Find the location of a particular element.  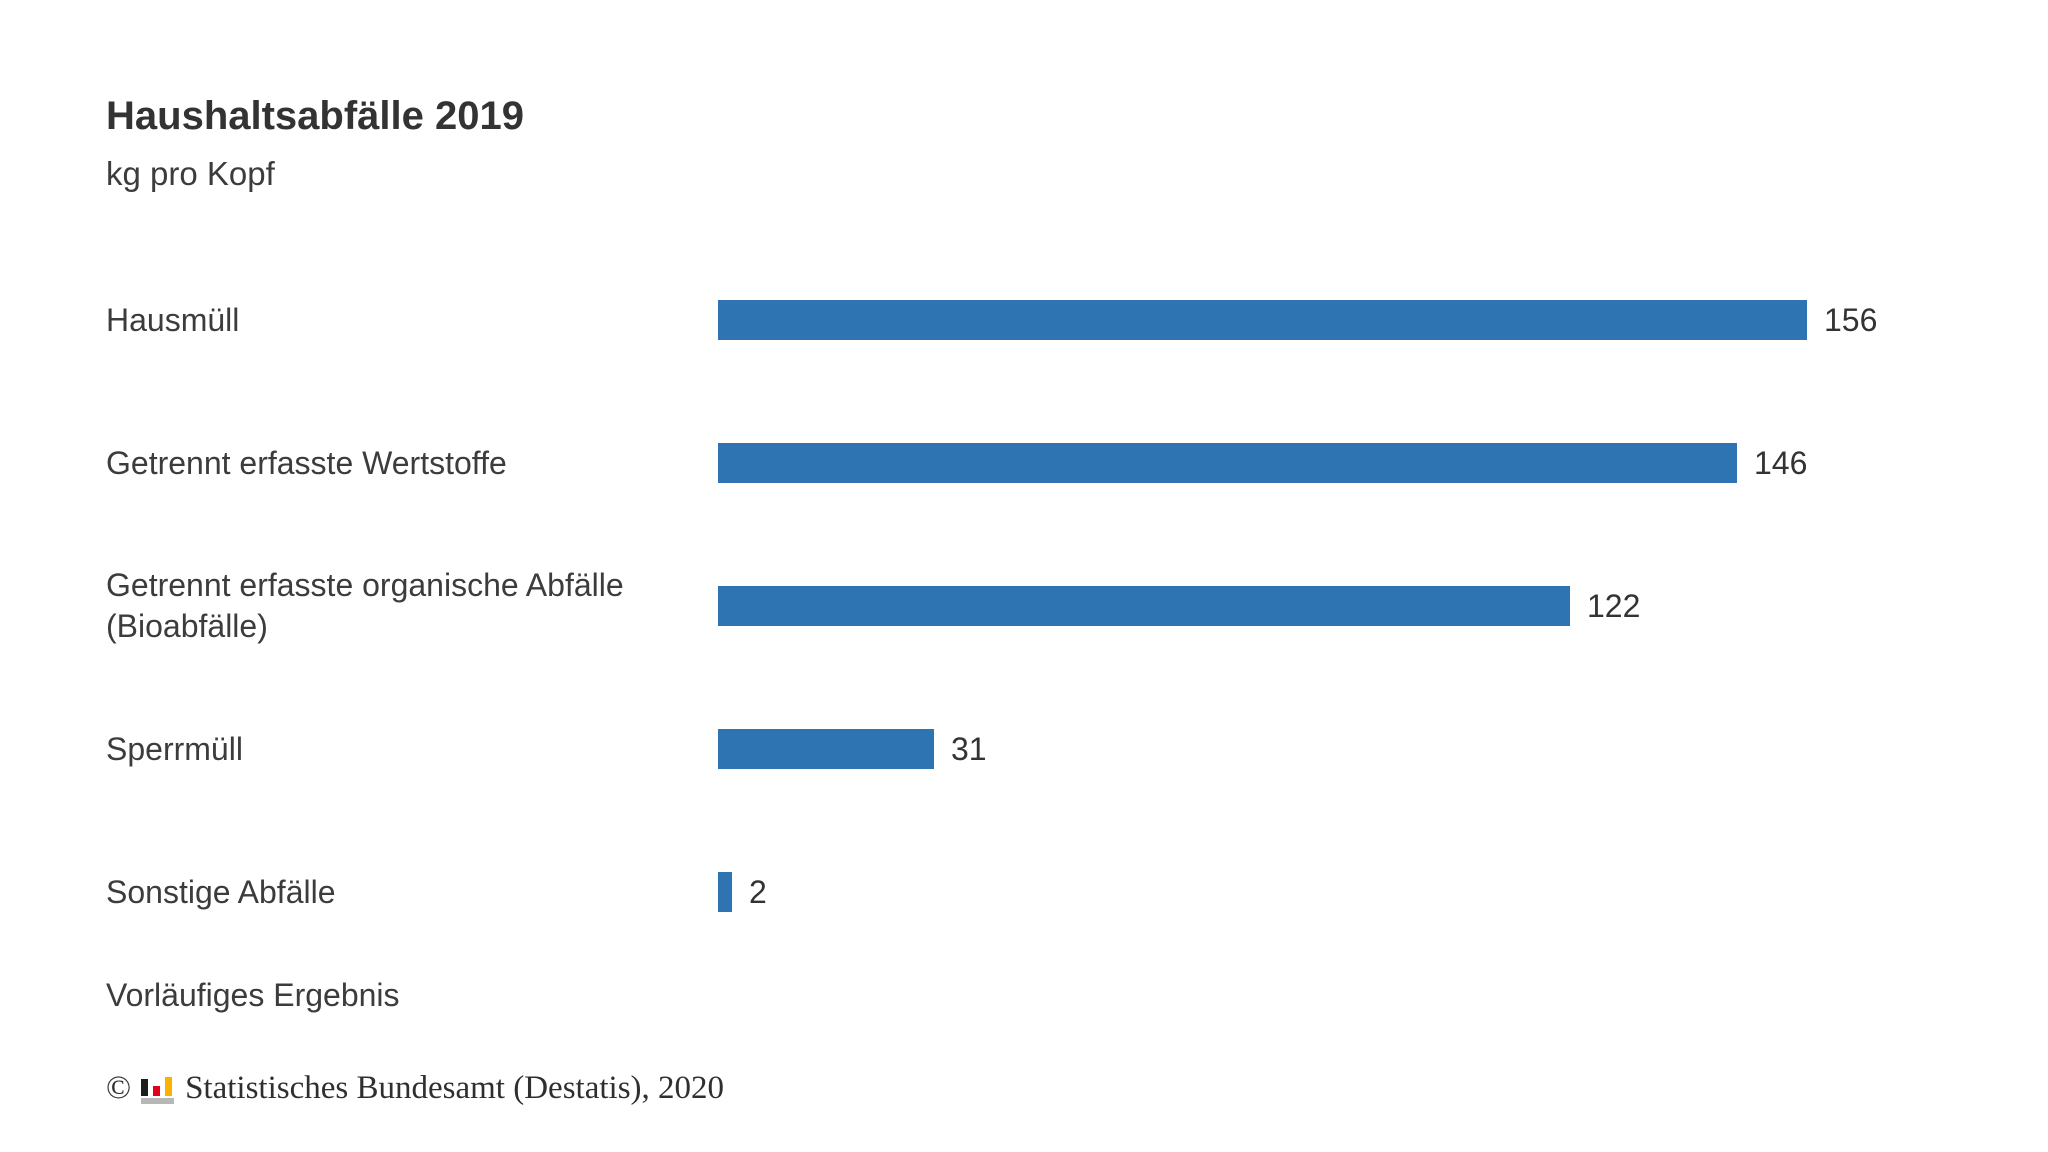

value-label: 31 is located at coordinates (969, 748).